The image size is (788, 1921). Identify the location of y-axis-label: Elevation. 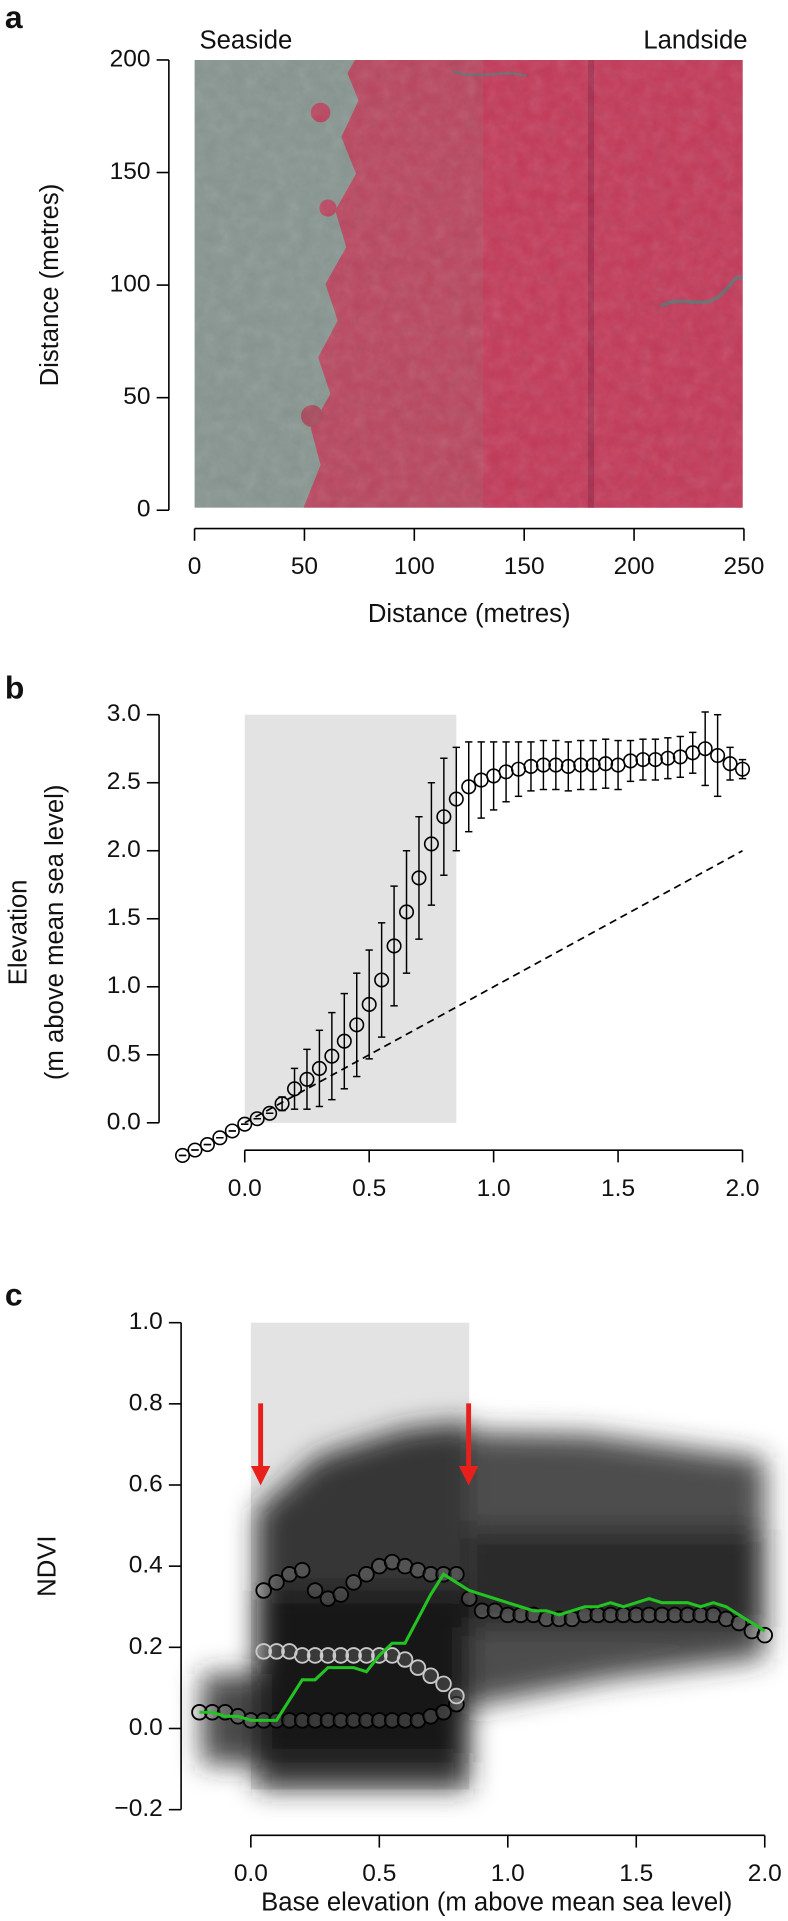
(18, 933).